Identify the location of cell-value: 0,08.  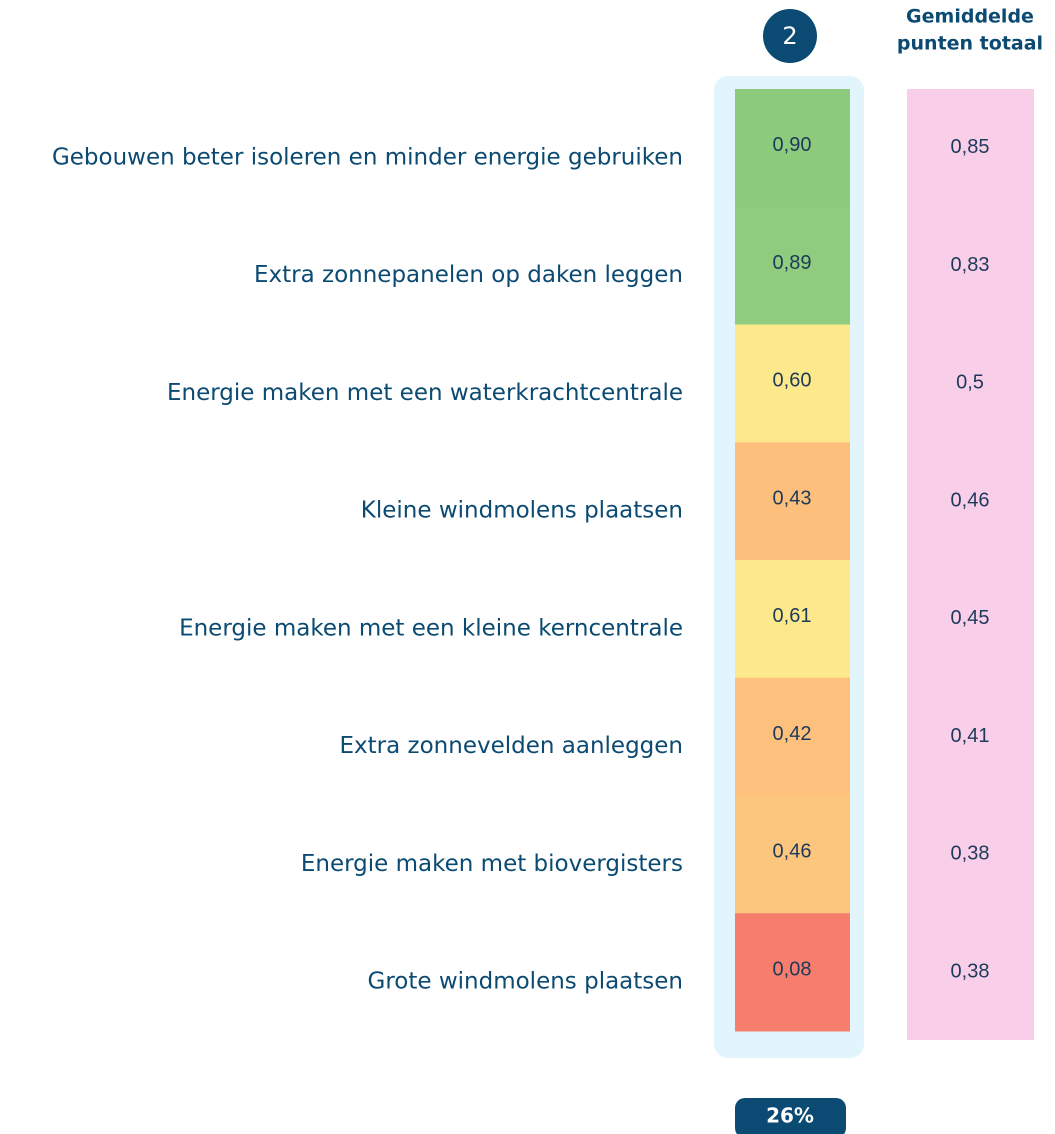
(792, 969).